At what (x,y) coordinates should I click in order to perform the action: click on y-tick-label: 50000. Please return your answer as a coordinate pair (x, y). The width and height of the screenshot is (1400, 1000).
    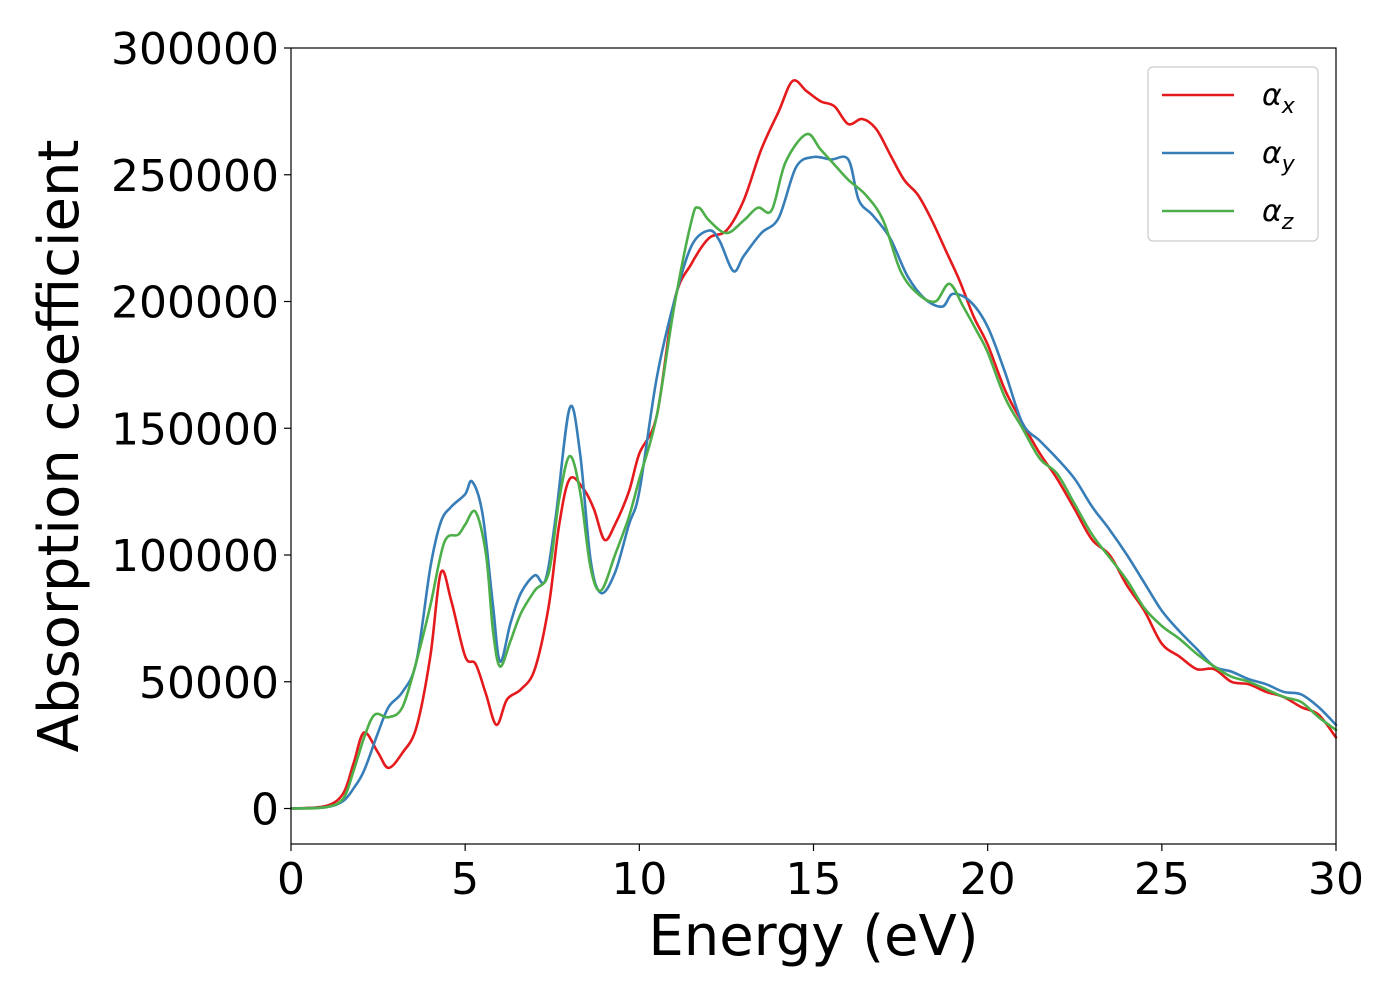
    Looking at the image, I should click on (209, 683).